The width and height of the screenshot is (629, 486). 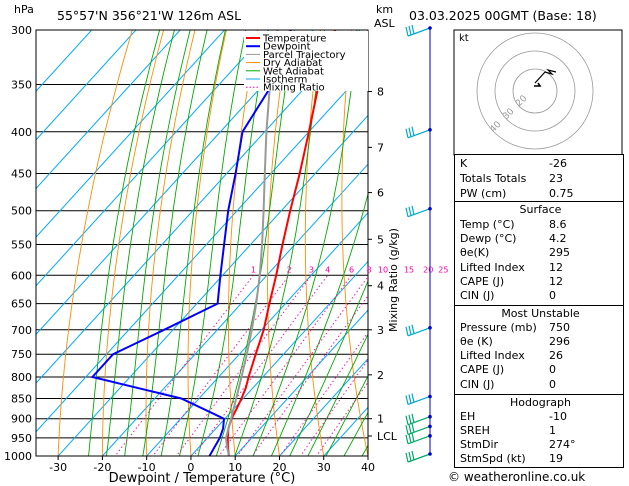 What do you see at coordinates (561, 193) in the screenshot?
I see `index-value: 0.75` at bounding box center [561, 193].